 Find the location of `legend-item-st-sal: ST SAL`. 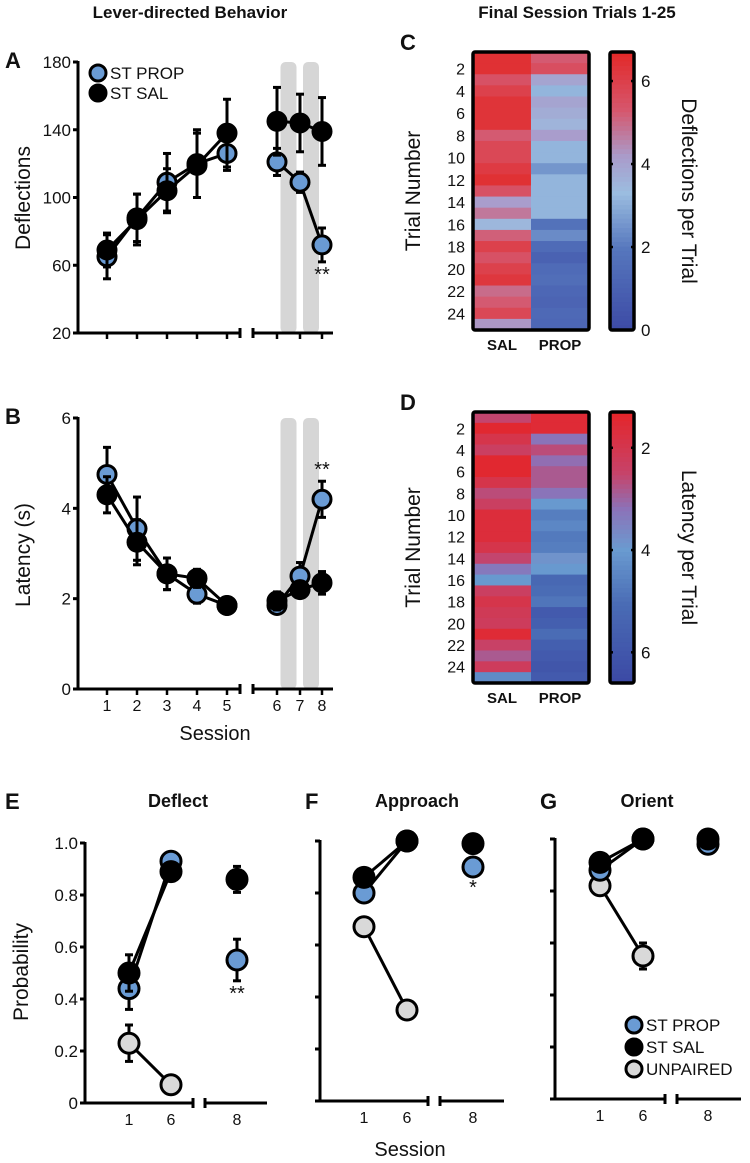

legend-item-st-sal: ST SAL is located at coordinates (664, 1047).